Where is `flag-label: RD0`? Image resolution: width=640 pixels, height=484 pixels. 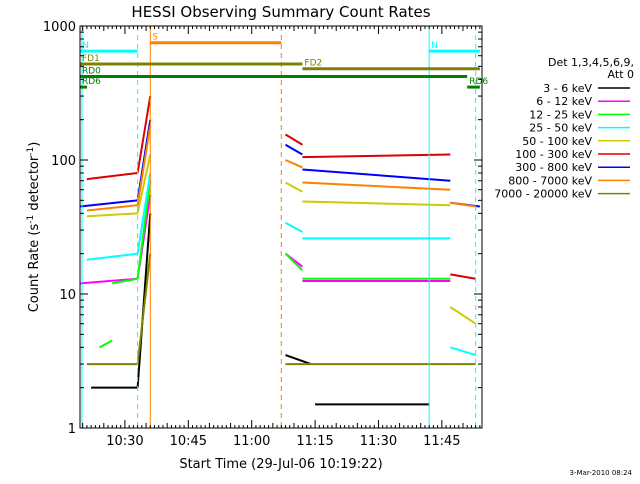
flag-label: RD0 is located at coordinates (91, 71).